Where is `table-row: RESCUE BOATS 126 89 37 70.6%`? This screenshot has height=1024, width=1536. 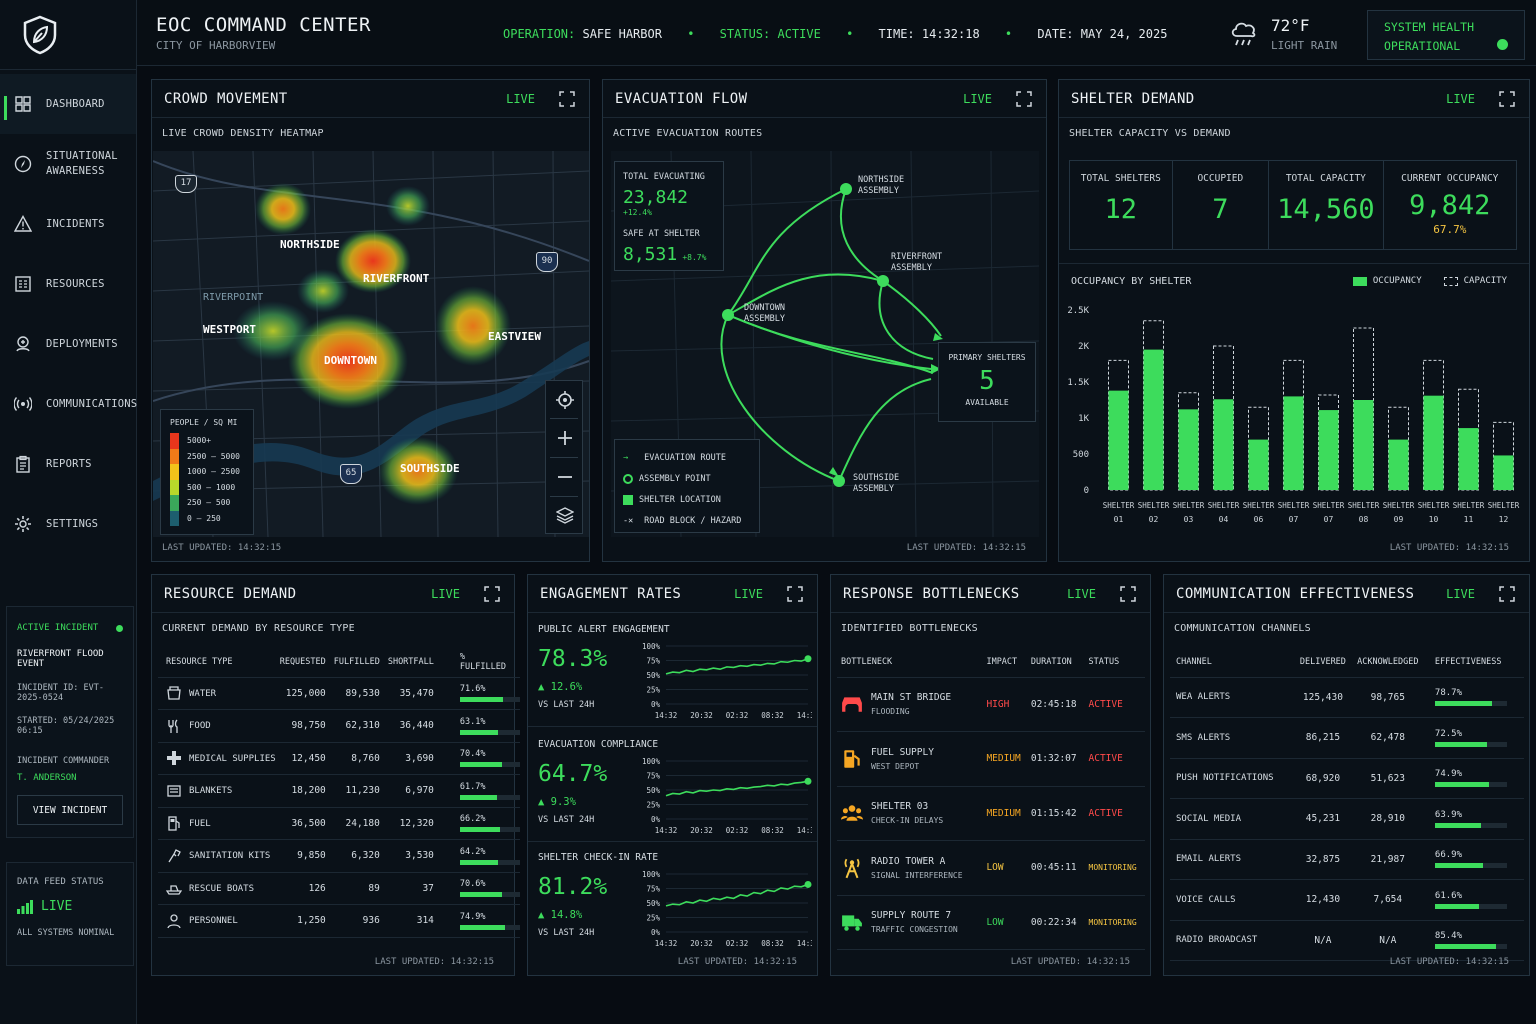 table-row: RESCUE BOATS 126 89 37 70.6% is located at coordinates (339, 888).